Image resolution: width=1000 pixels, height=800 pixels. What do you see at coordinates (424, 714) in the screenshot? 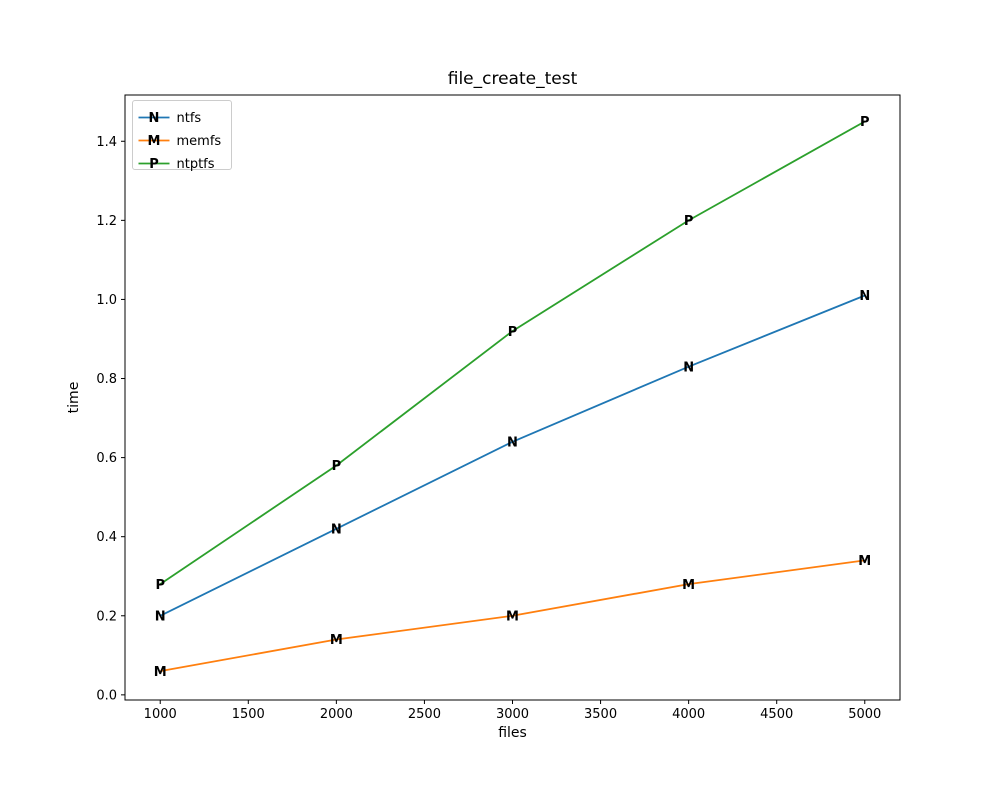
I see `x-tick-label: 2500` at bounding box center [424, 714].